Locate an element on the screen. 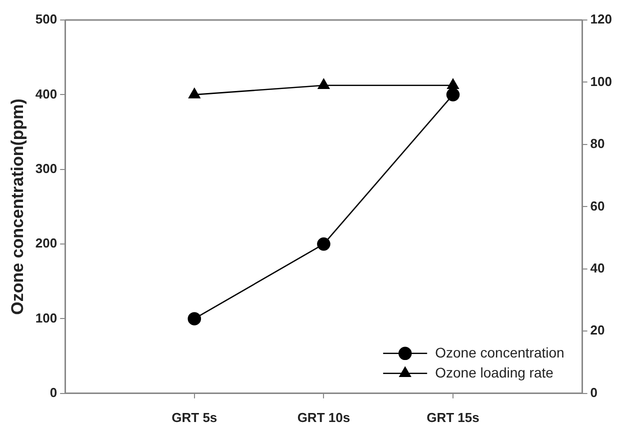 This screenshot has height=442, width=623. y-axis-title: Ozone concentration(ppm) is located at coordinates (17, 206).